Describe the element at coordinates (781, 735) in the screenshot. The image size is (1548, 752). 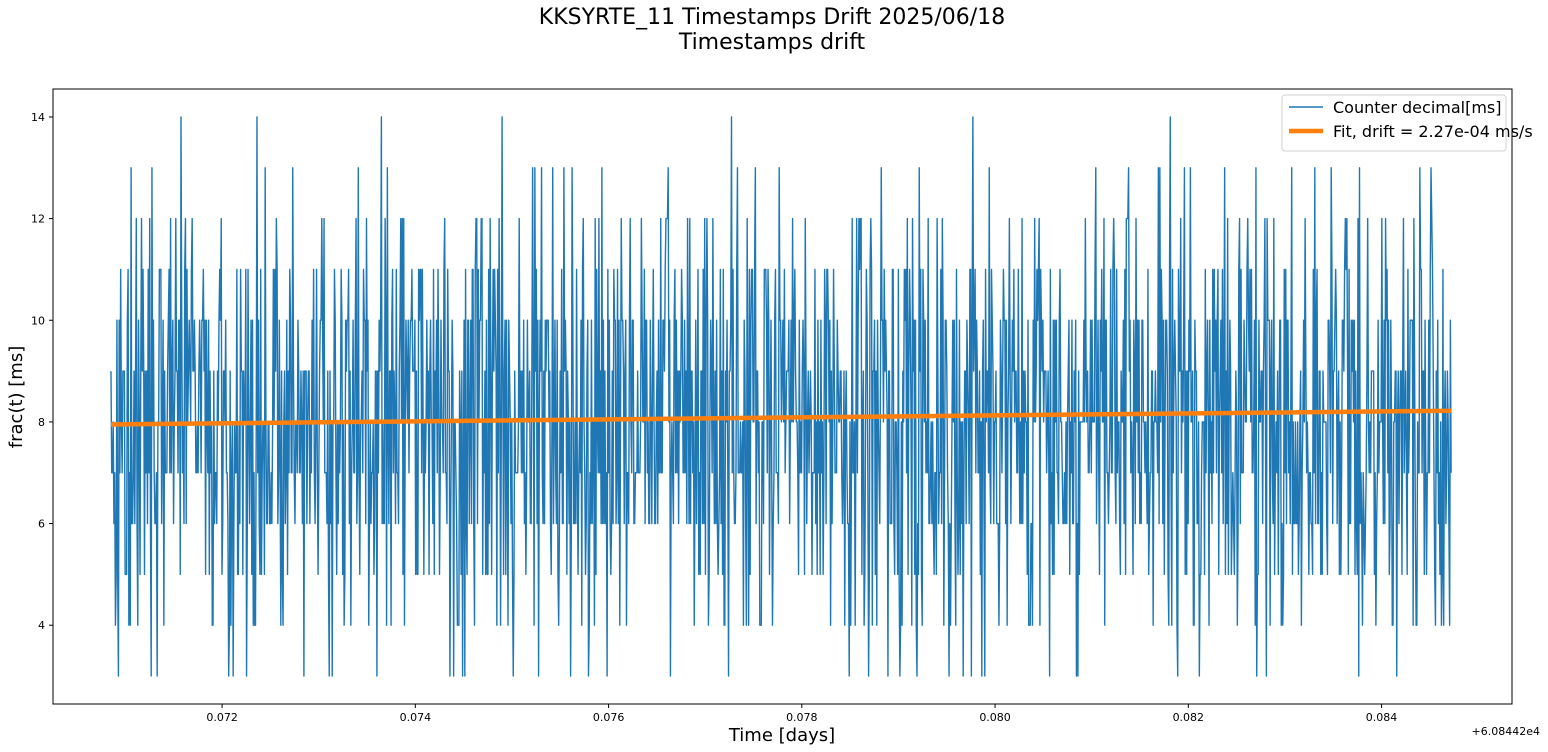
I see `x-axis-label: Time [days]` at that location.